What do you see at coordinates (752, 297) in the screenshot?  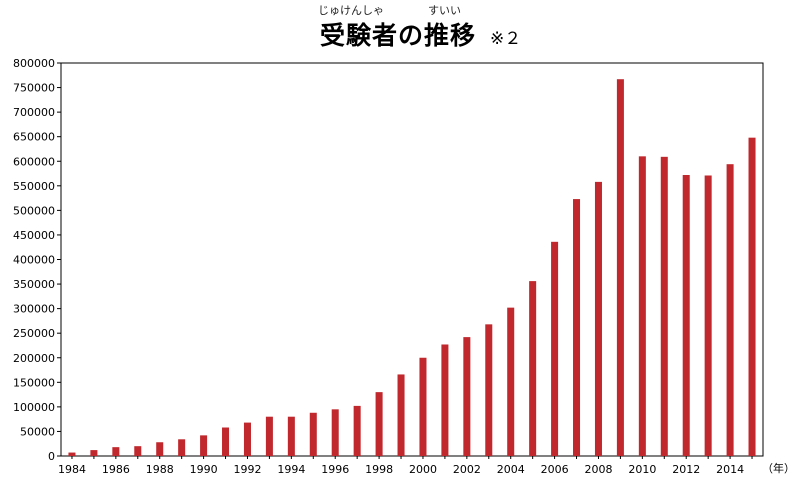 I see `bar-2015` at bounding box center [752, 297].